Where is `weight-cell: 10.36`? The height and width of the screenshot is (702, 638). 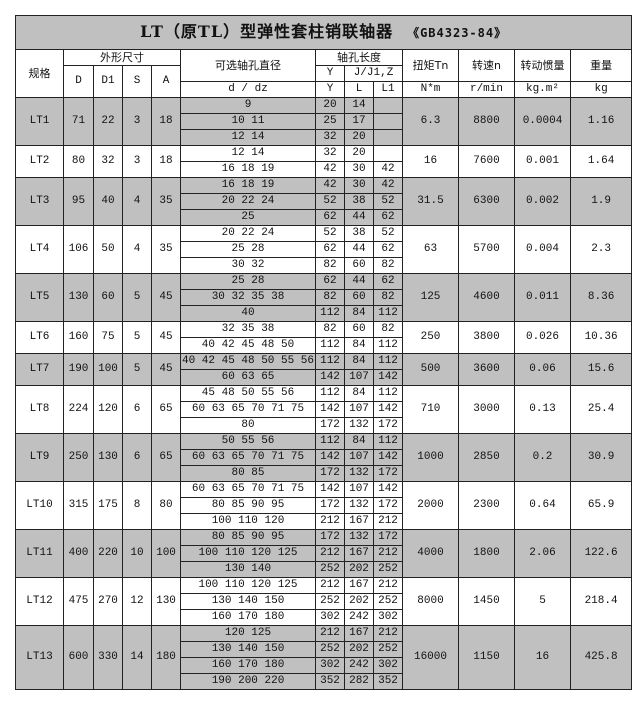 weight-cell: 10.36 is located at coordinates (601, 337).